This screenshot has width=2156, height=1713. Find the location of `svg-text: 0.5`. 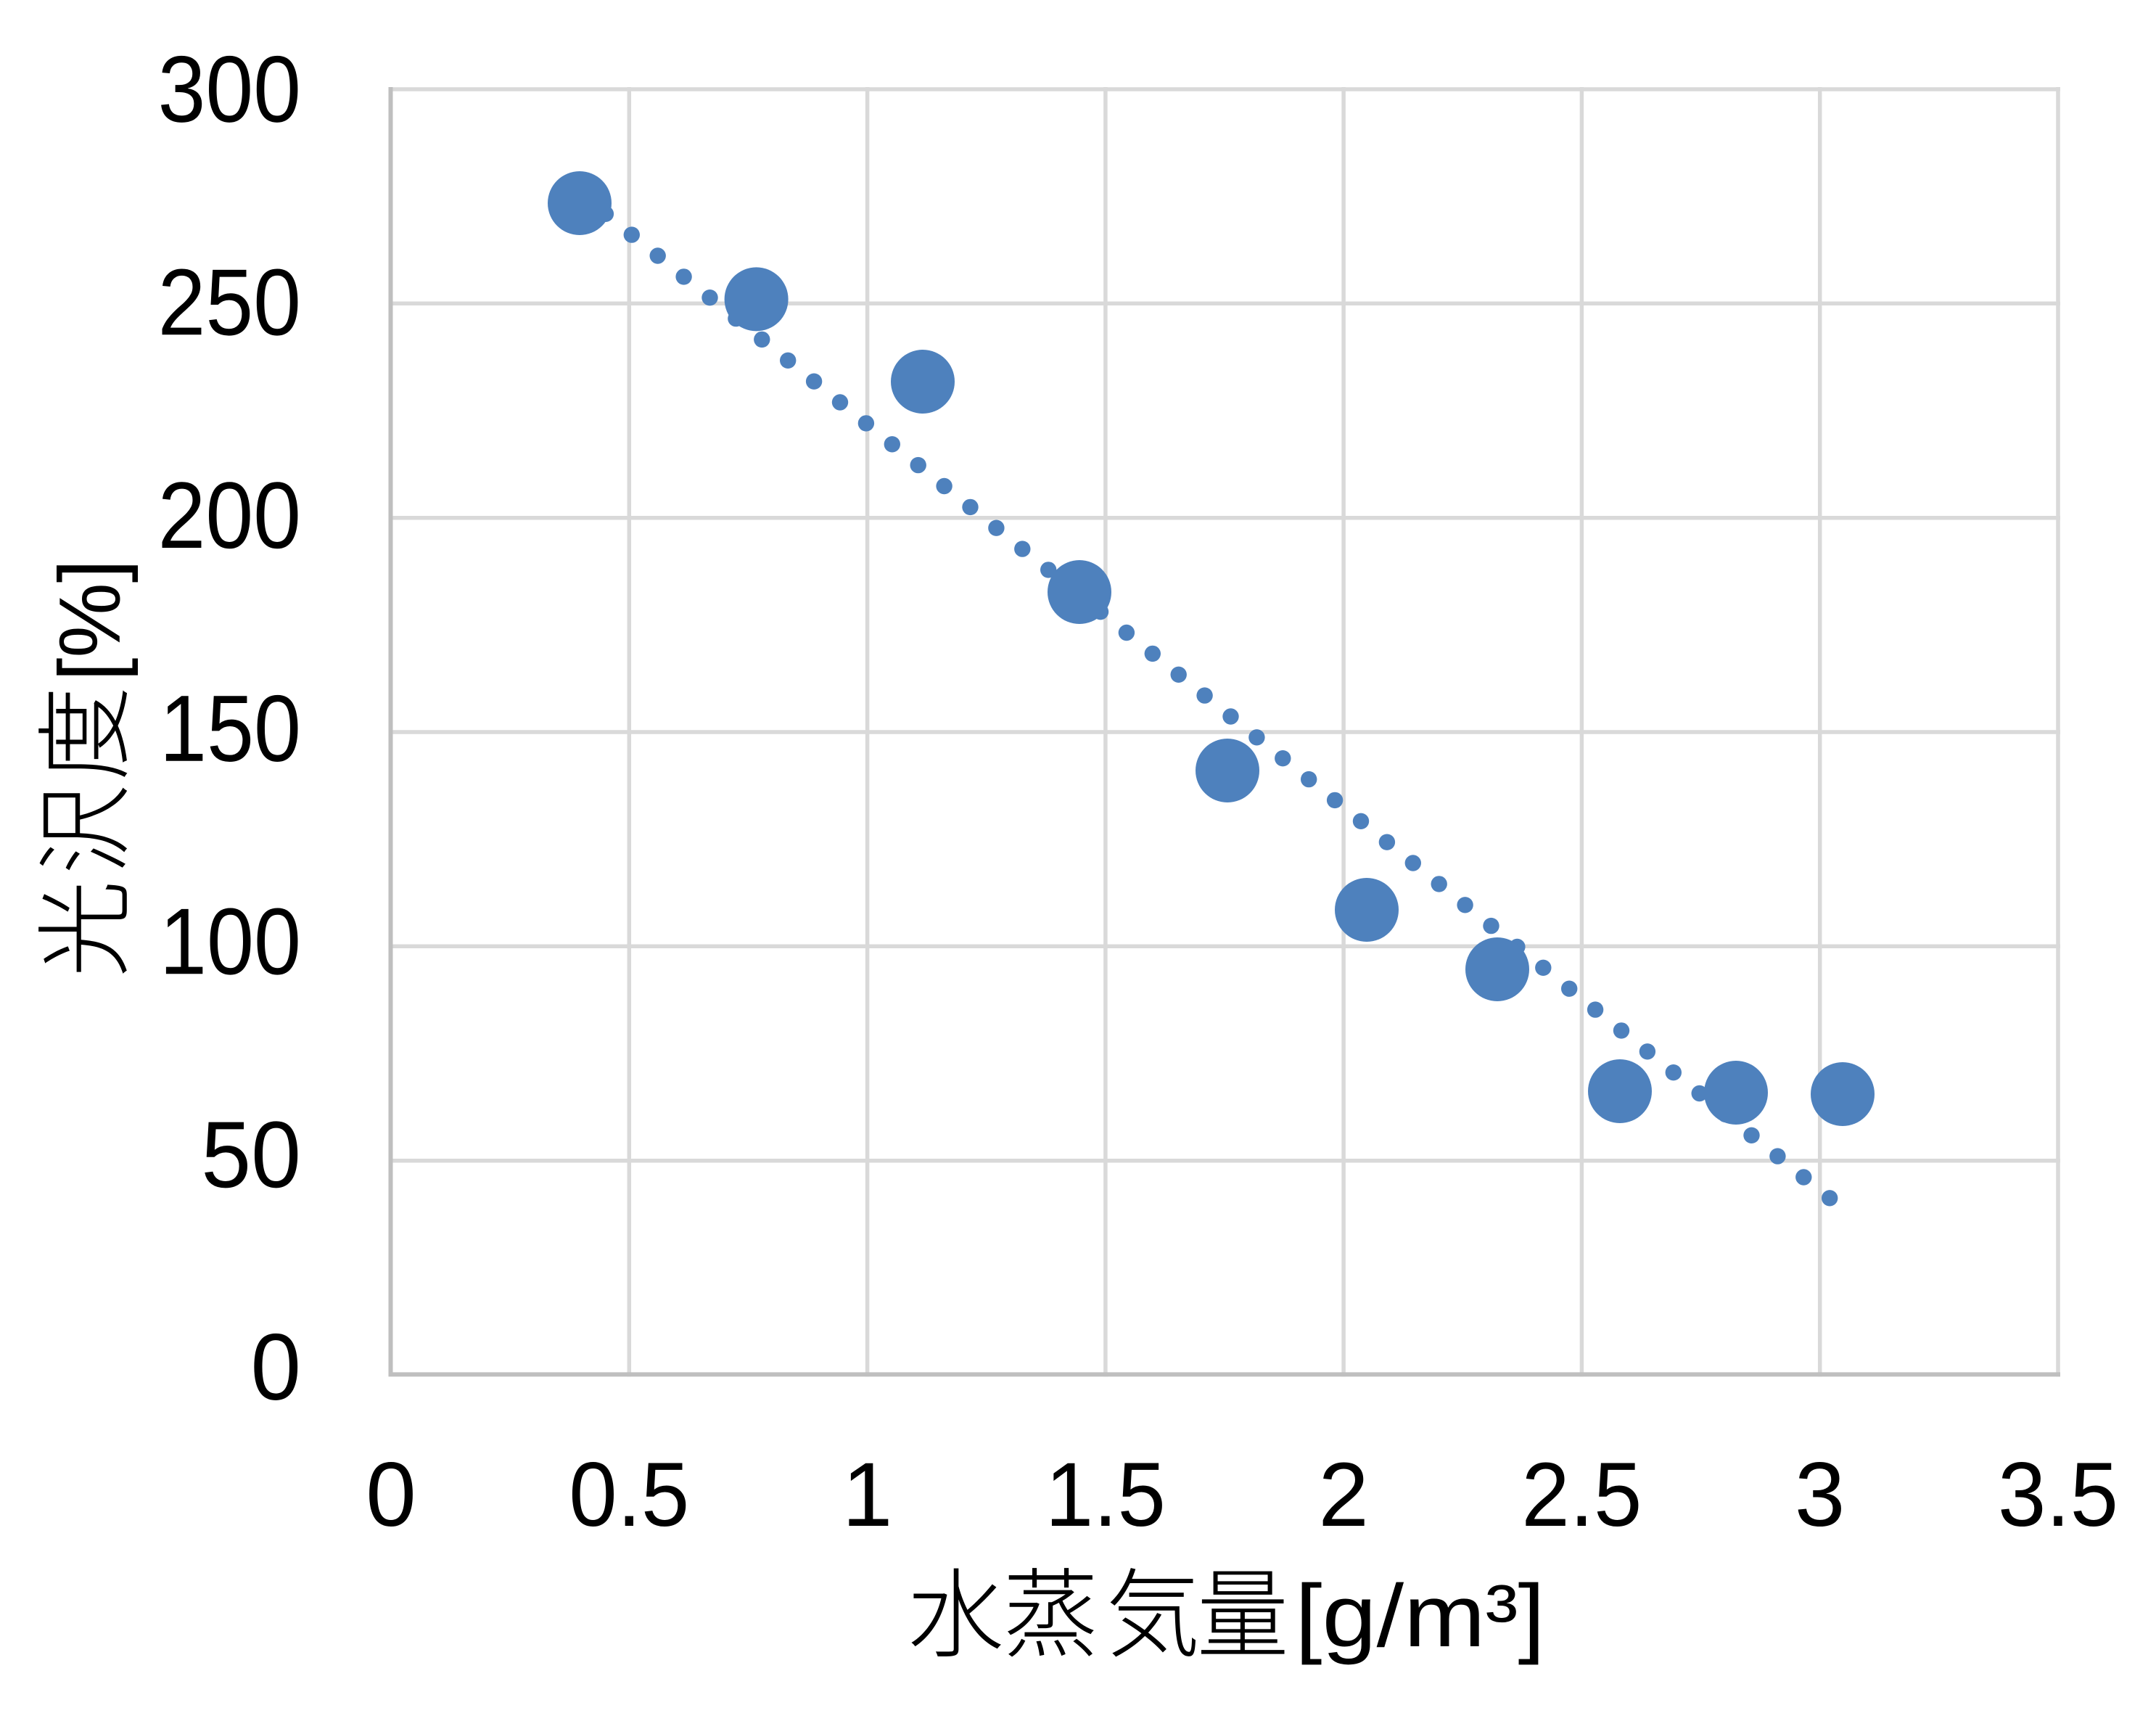

svg-text: 0.5 is located at coordinates (629, 1495).